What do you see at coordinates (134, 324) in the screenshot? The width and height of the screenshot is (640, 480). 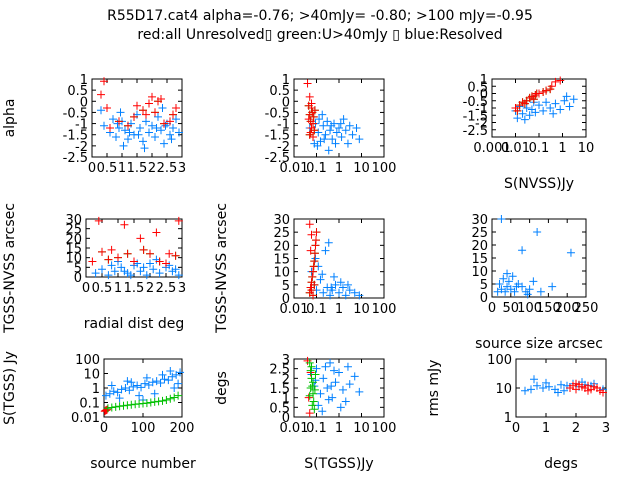 I see `x-axis-label: radial dist deg` at bounding box center [134, 324].